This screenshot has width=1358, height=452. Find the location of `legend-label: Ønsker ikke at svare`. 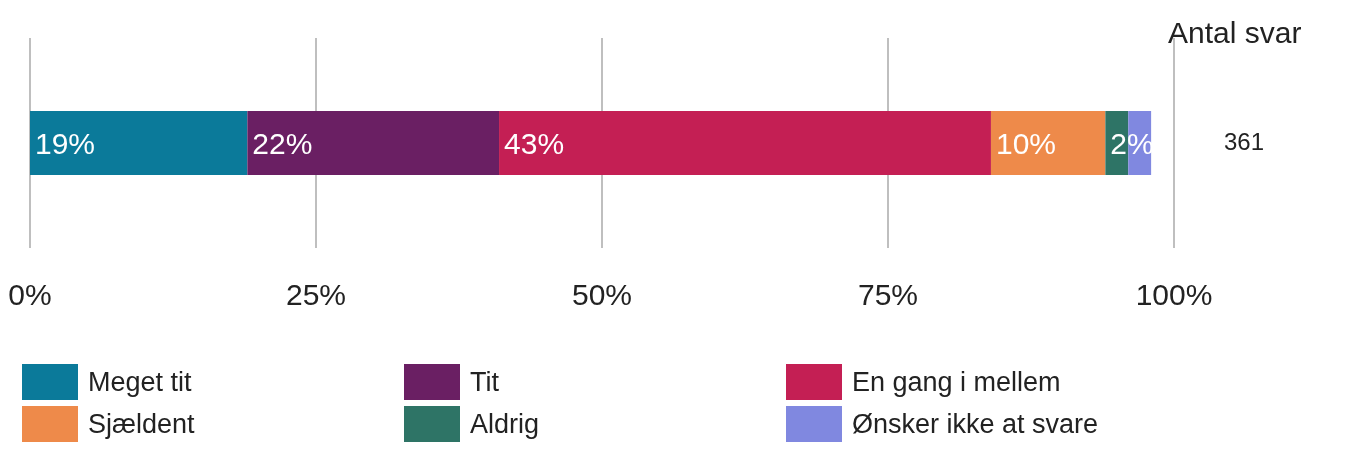

legend-label: Ønsker ikke at svare is located at coordinates (975, 424).